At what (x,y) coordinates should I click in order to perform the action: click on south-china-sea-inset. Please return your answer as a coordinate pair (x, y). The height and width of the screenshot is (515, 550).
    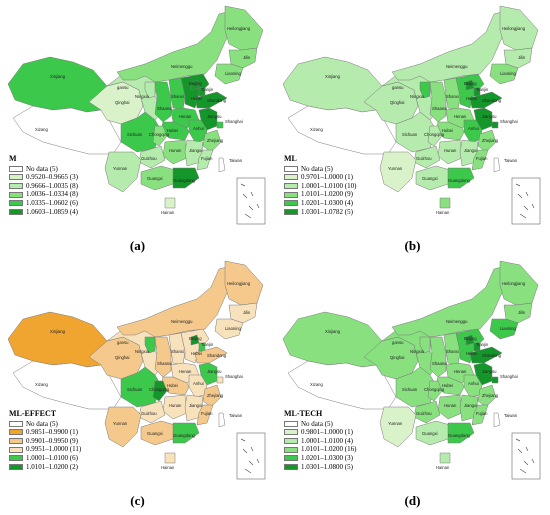
    Looking at the image, I should click on (526, 456).